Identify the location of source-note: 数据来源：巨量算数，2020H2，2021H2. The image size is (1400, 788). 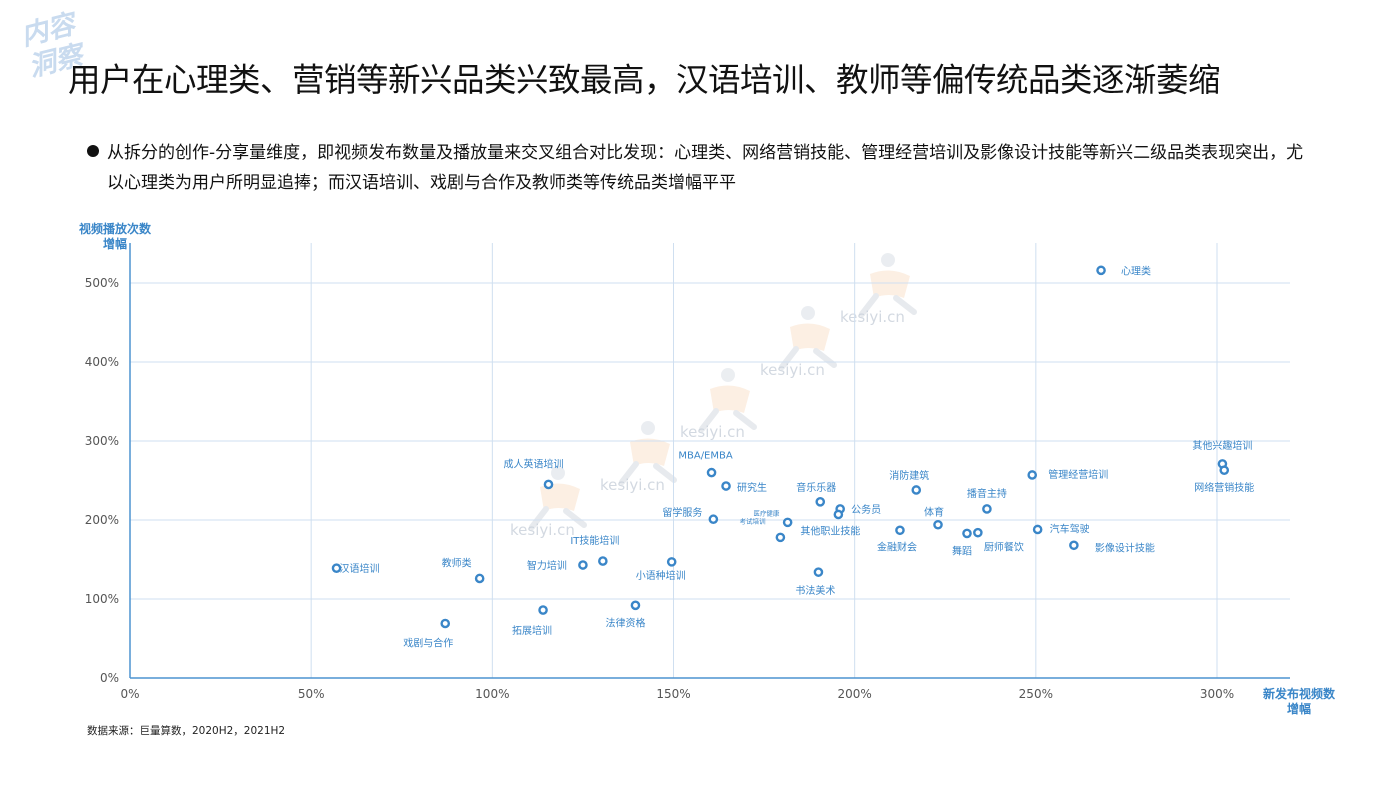
(186, 731).